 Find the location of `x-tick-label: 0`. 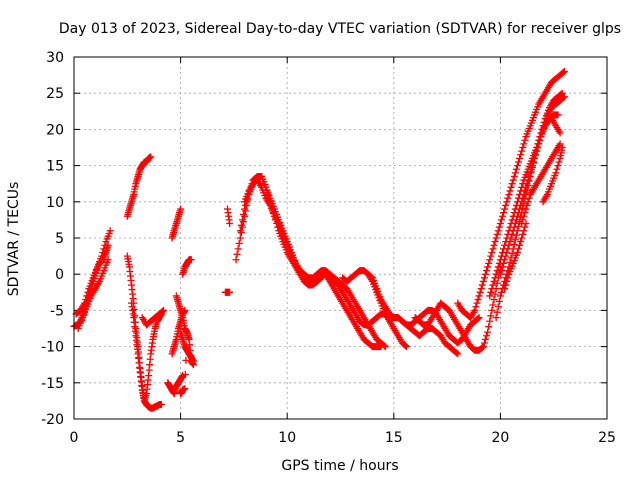

x-tick-label: 0 is located at coordinates (74, 438).